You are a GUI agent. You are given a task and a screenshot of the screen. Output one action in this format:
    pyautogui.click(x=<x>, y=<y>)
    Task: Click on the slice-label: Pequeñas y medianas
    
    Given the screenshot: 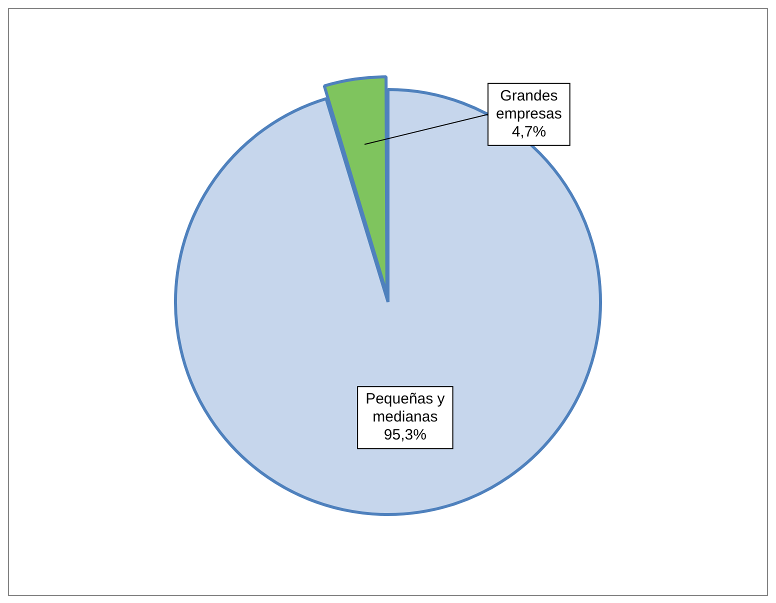 What is the action you would take?
    pyautogui.click(x=406, y=408)
    